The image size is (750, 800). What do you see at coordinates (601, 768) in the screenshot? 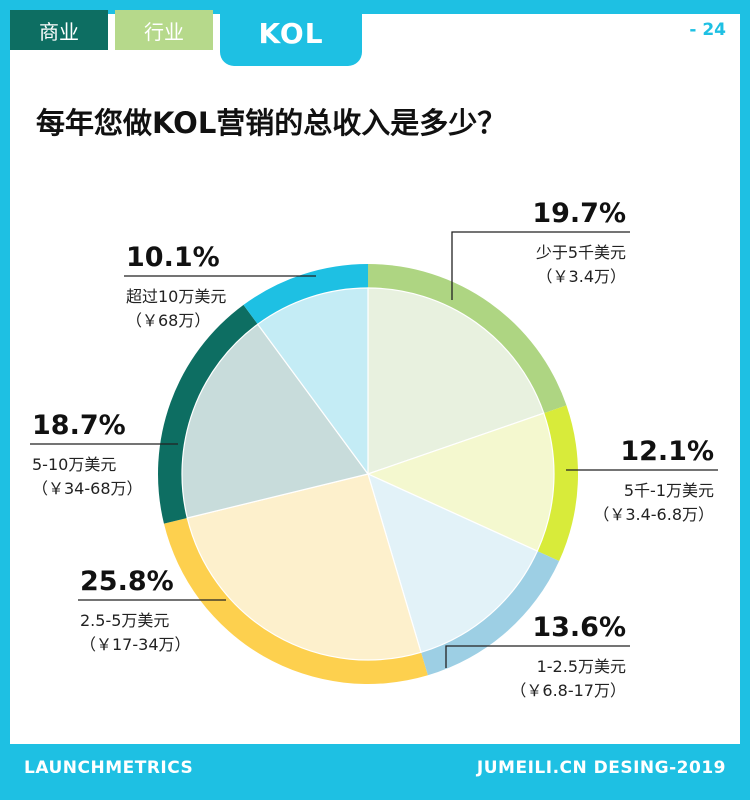
I see `footer-source-right: JUMEILI.CN DESING-2019` at bounding box center [601, 768].